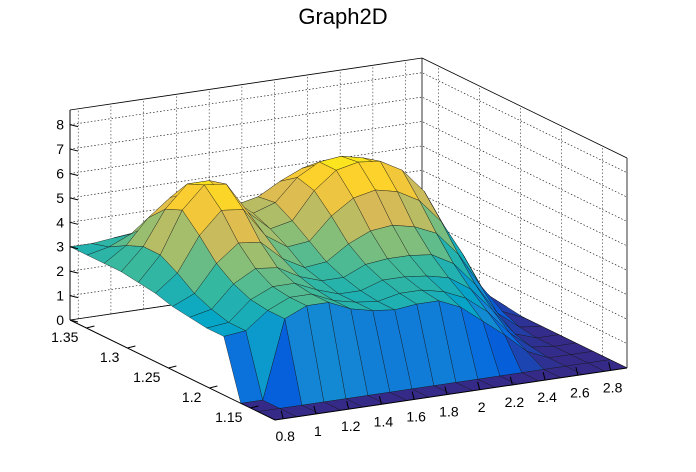  I want to click on x-tick-label: 2, so click(482, 407).